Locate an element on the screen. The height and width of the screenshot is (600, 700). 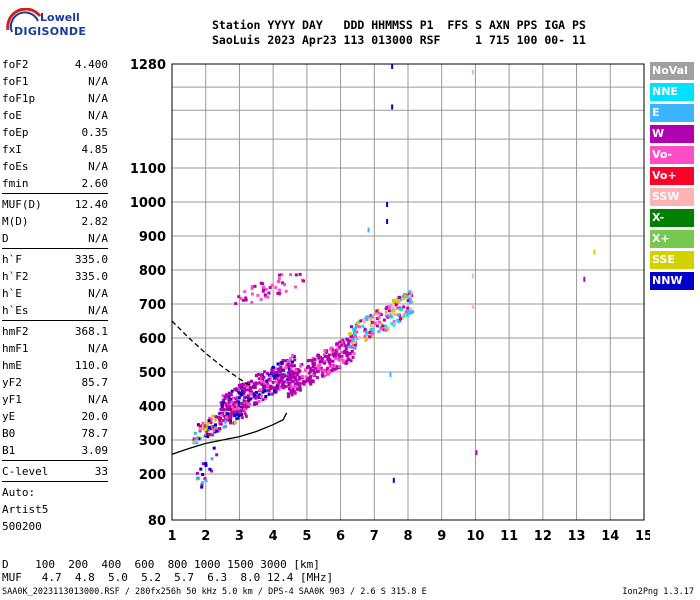
y-tick-label: 200 is located at coordinates (152, 475).